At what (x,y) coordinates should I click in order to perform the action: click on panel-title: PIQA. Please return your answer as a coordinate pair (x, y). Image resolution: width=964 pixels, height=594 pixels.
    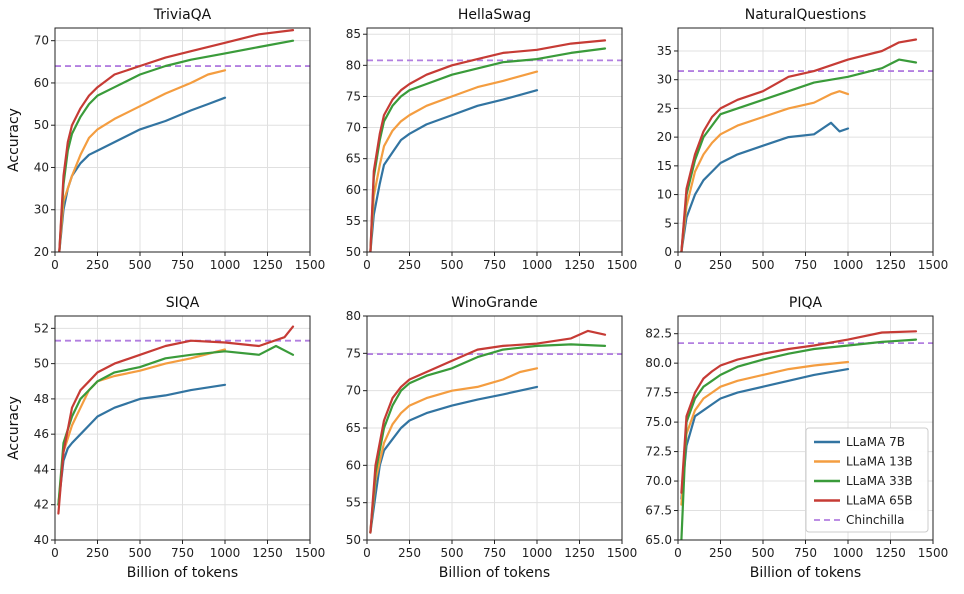
    Looking at the image, I should click on (806, 303).